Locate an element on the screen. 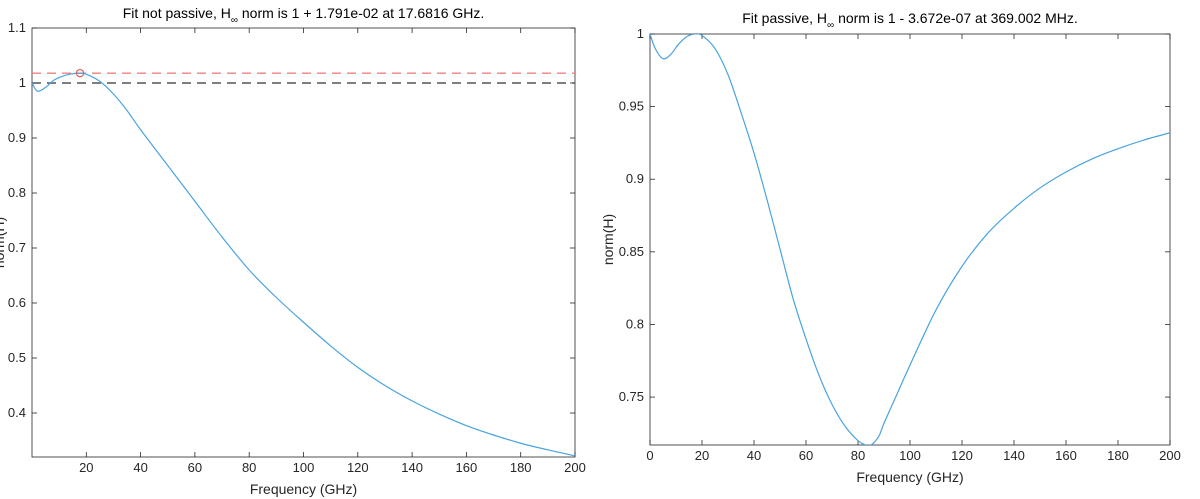  y-tick-label: 0.7 is located at coordinates (17, 247).